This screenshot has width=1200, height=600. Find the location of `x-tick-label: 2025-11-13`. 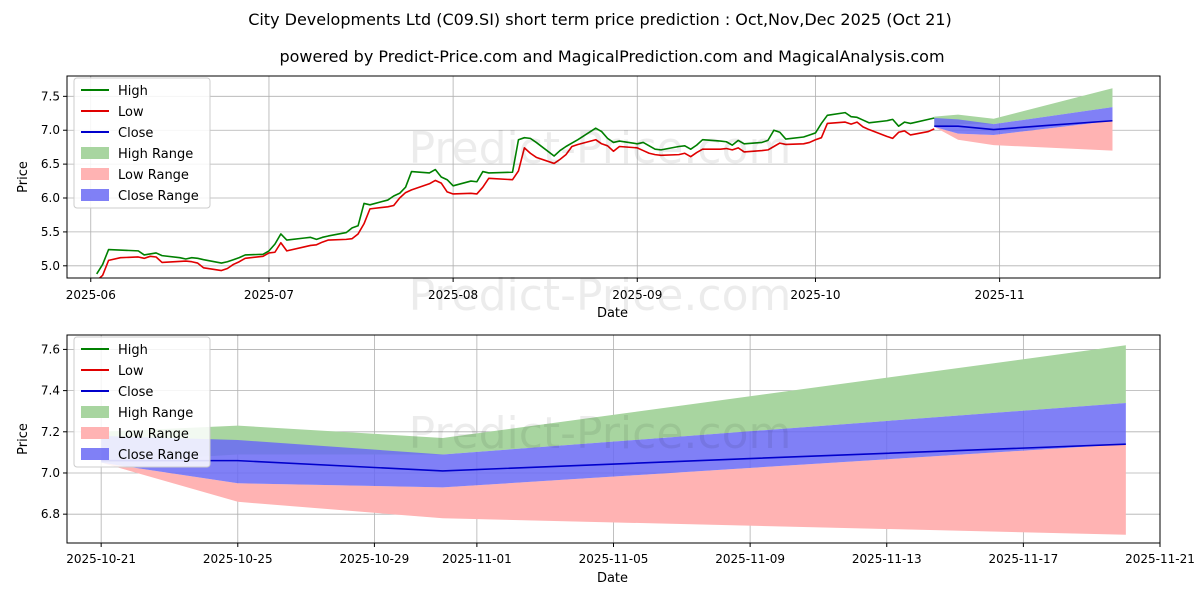

x-tick-label: 2025-11-13 is located at coordinates (887, 559).